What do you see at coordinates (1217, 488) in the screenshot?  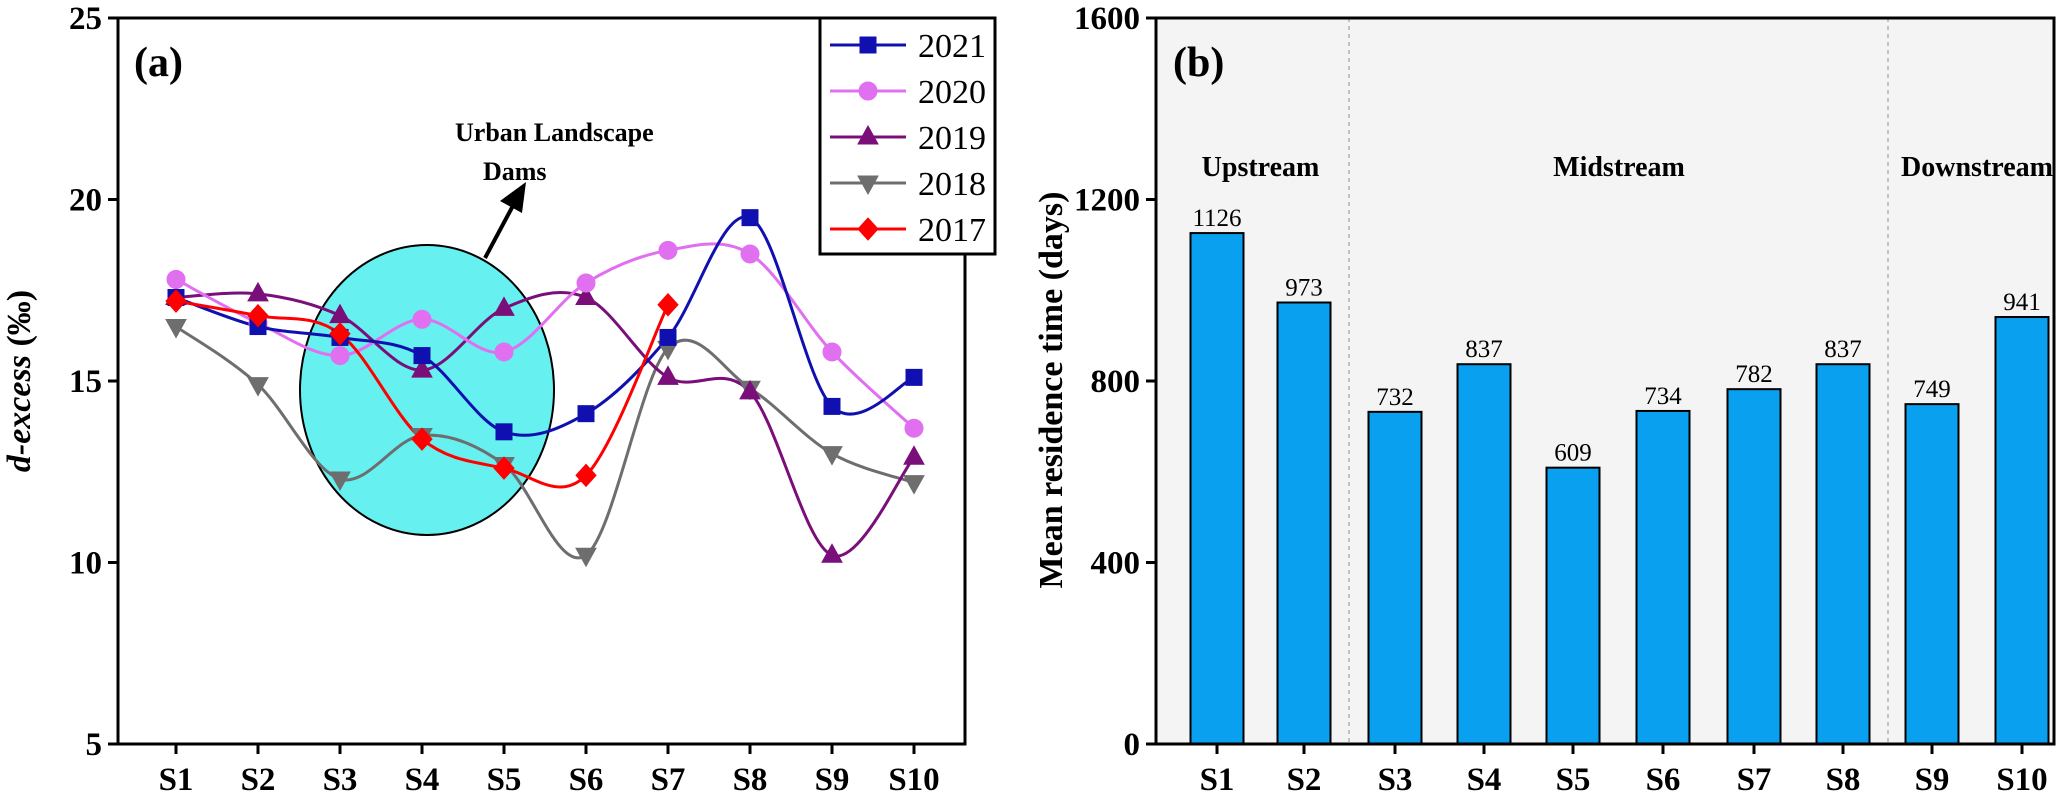 I see `bar-S1` at bounding box center [1217, 488].